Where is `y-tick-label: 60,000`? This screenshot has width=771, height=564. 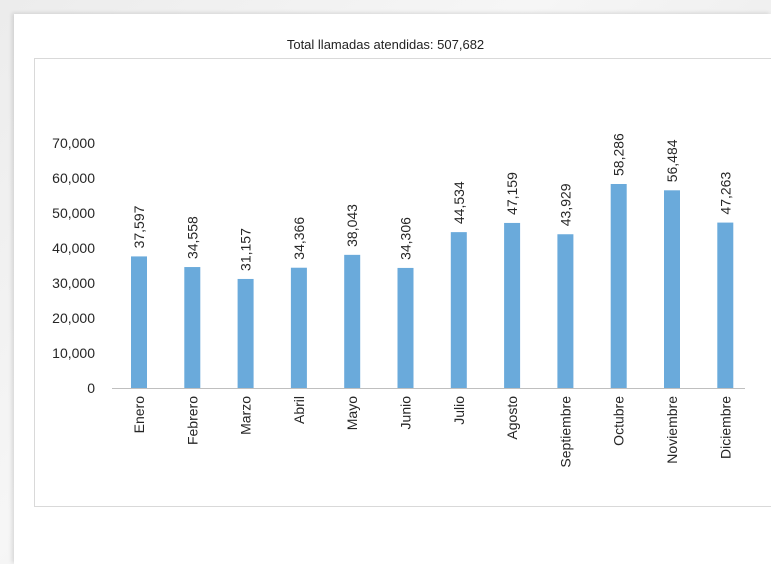
y-tick-label: 60,000 is located at coordinates (73, 178).